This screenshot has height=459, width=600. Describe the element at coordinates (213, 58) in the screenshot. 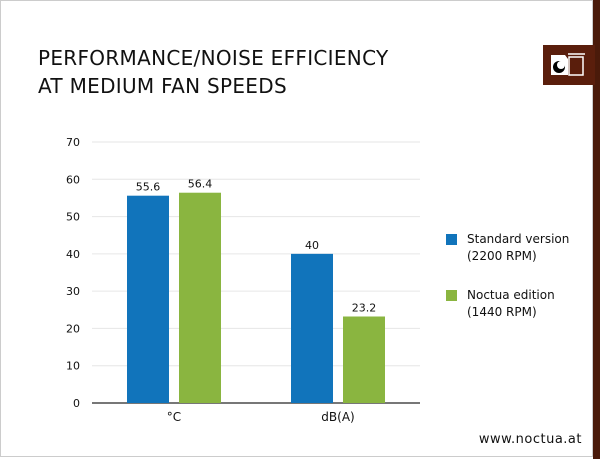

I see `title-line-1: PERFORMANCE/NOISE EFFICIENCY` at that location.